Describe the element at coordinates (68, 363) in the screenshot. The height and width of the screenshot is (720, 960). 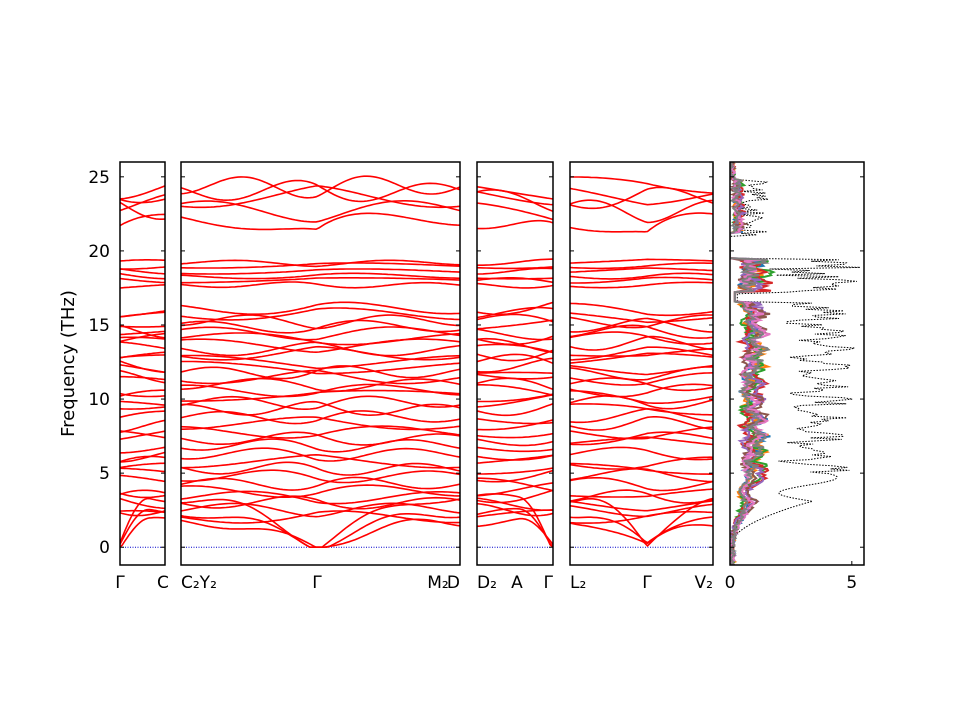
I see `y-axis-label: Frequency (THz)` at that location.